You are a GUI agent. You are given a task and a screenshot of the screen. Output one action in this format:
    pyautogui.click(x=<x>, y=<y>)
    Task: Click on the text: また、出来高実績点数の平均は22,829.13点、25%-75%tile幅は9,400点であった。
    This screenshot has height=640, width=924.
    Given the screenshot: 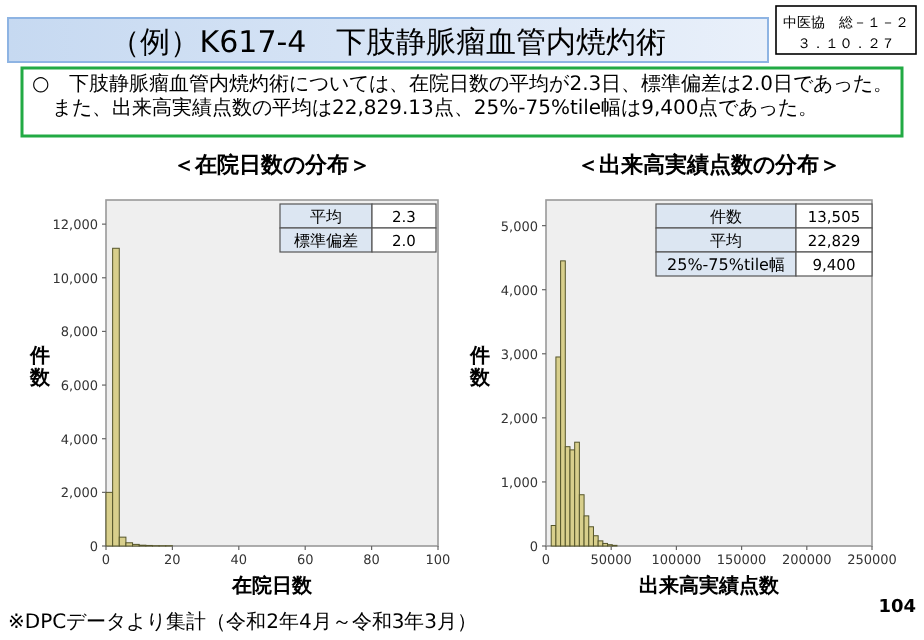 What is the action you would take?
    pyautogui.click(x=435, y=110)
    